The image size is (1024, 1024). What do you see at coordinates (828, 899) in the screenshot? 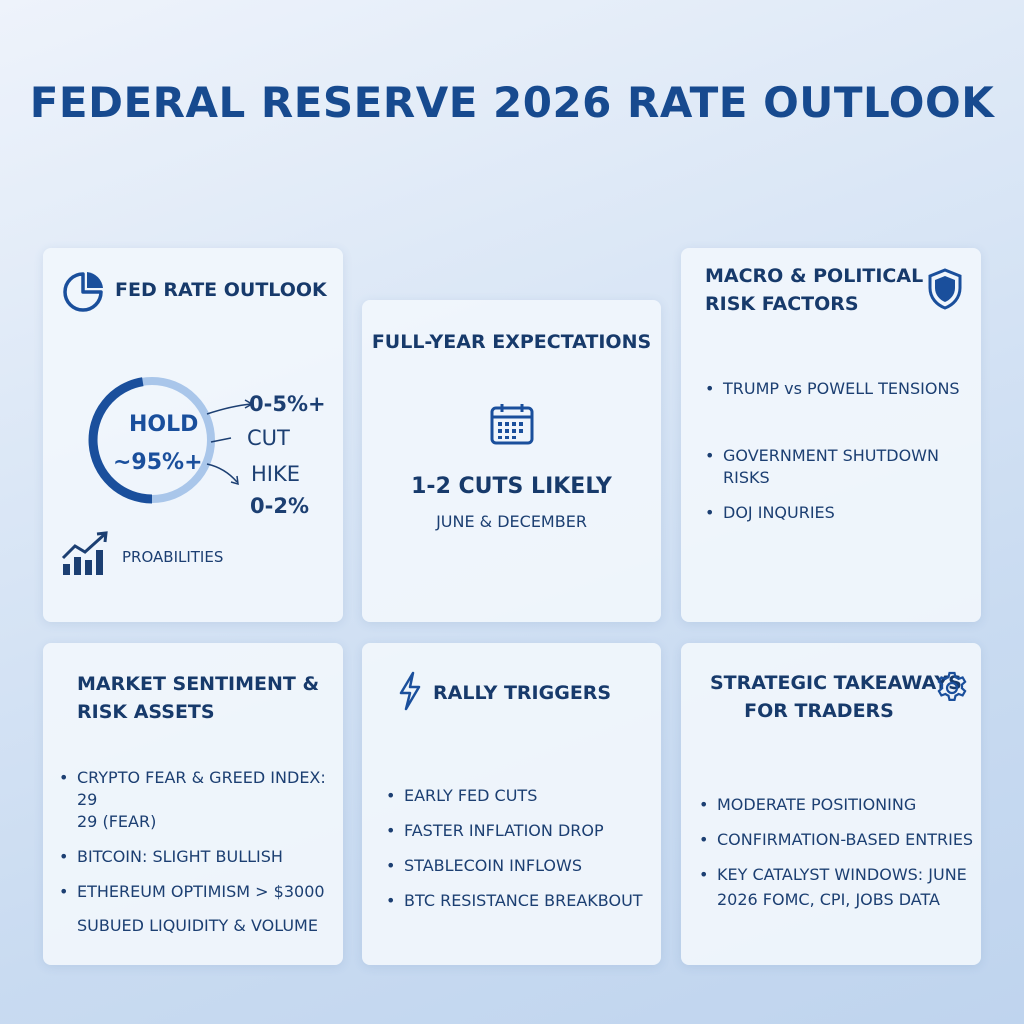
I see `list-item-line: 2026 FOMC, CPI, JOBS DATA` at bounding box center [828, 899].